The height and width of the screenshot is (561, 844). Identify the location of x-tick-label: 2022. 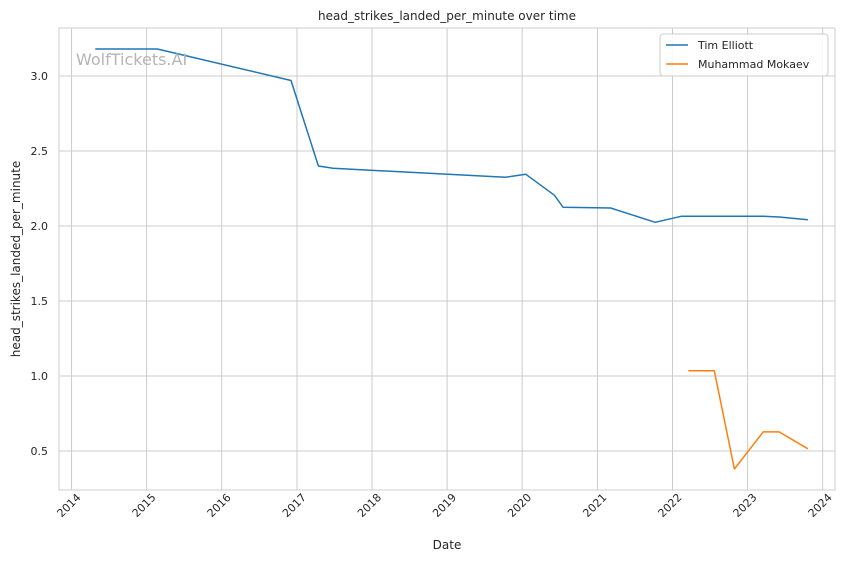
(670, 505).